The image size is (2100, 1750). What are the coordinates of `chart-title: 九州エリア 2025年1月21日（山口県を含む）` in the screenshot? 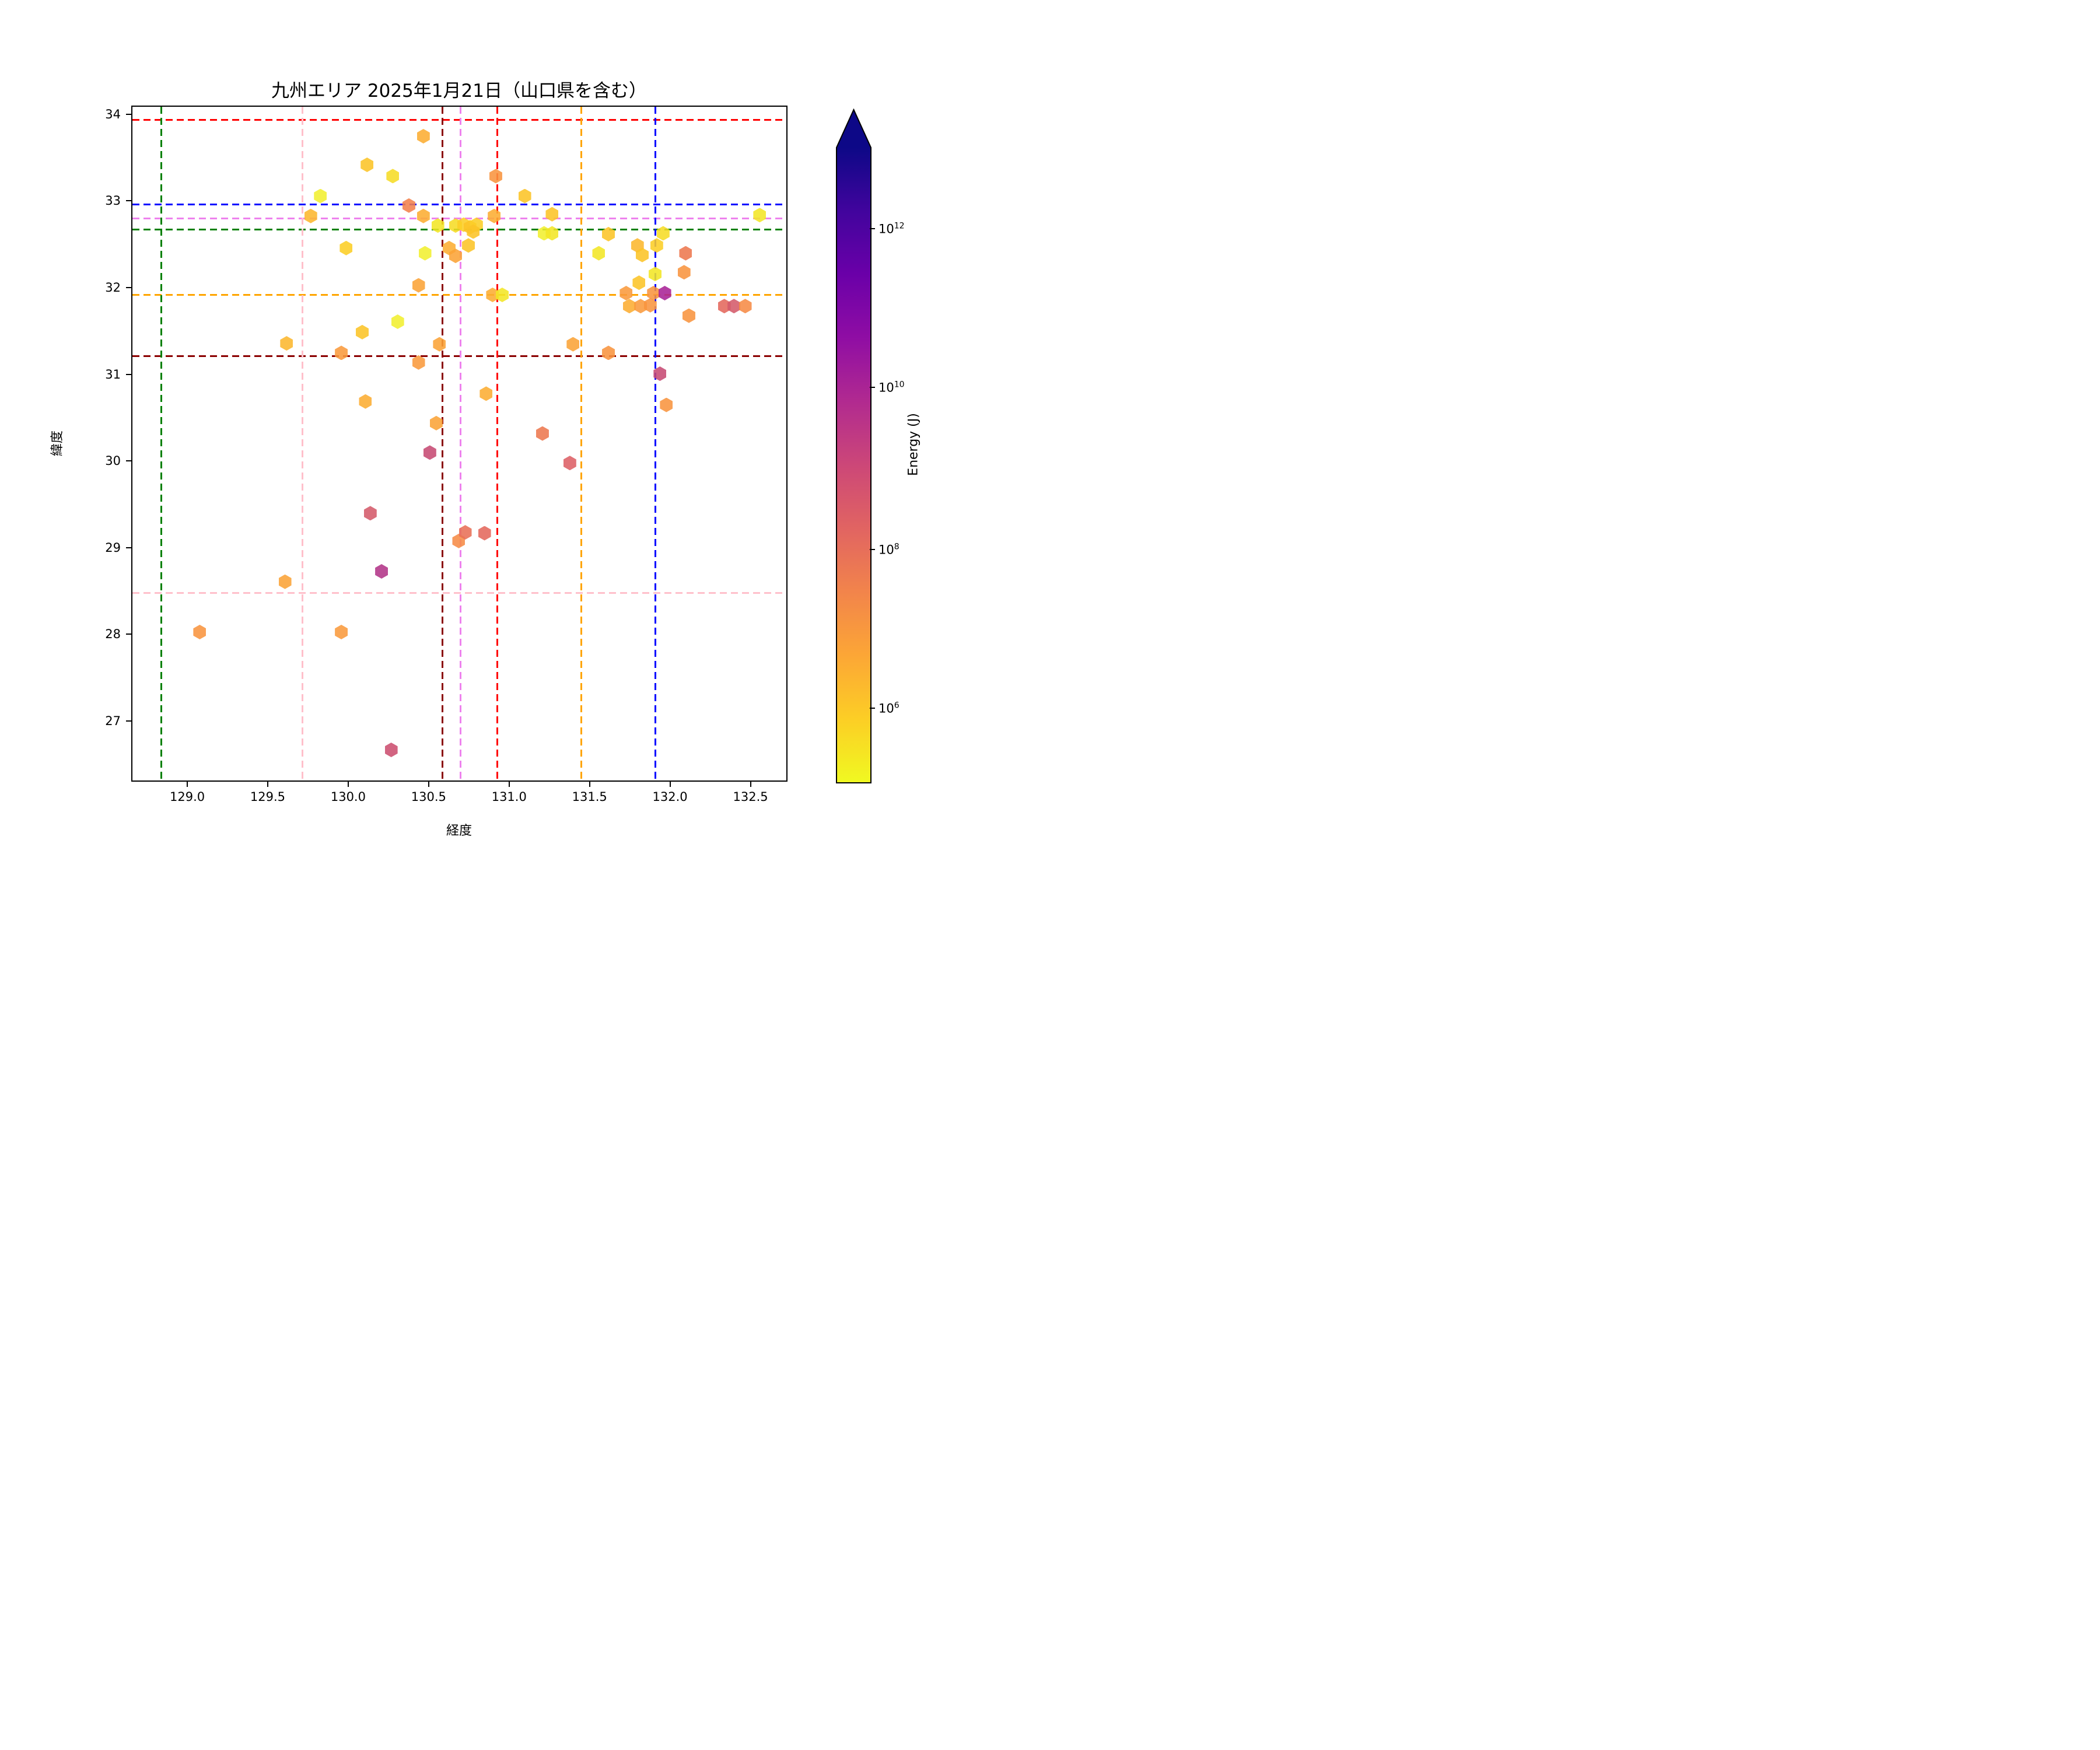 It's located at (459, 91).